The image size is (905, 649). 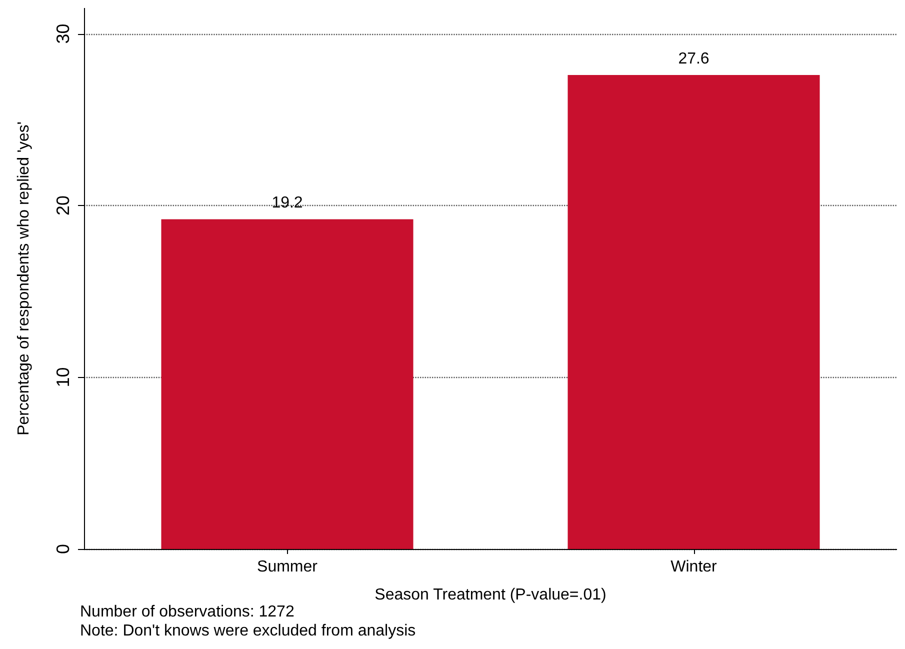 I want to click on y-tick-label: 0, so click(x=63, y=549).